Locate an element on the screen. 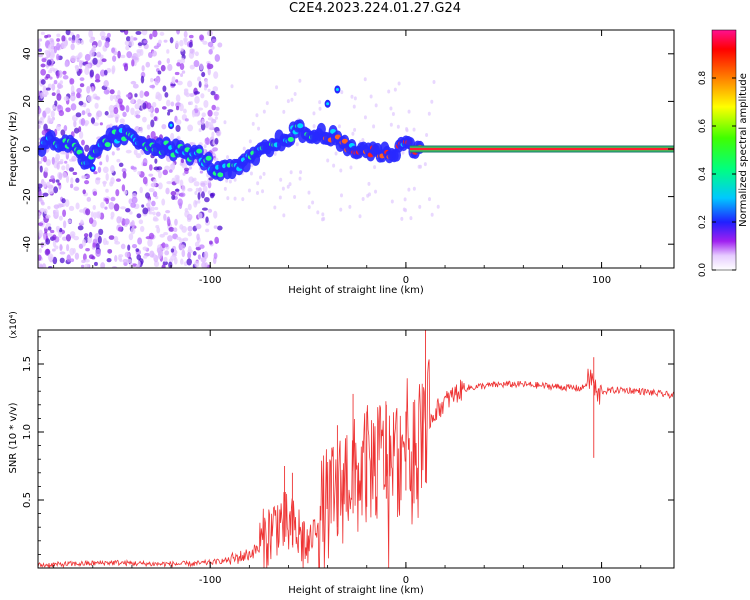  colorbar-tick-label: 0.4 is located at coordinates (703, 174).